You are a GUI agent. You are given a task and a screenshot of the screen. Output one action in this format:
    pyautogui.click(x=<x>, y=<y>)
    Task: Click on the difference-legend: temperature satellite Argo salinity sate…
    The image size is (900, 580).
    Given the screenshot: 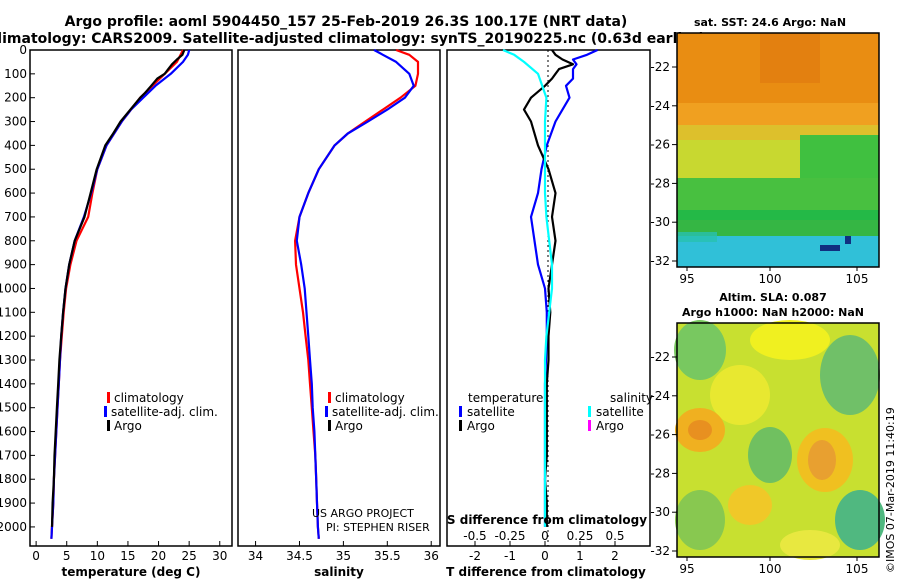 What is the action you would take?
    pyautogui.click(x=556, y=412)
    